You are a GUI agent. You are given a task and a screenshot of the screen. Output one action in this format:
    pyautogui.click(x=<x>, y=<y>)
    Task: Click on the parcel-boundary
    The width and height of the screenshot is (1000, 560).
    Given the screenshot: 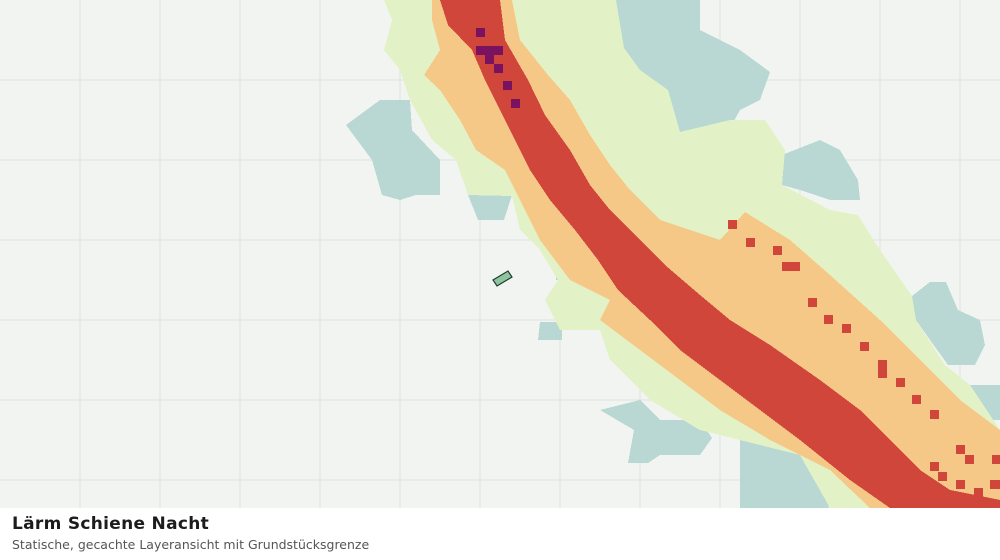 What is the action you would take?
    pyautogui.click(x=502, y=278)
    